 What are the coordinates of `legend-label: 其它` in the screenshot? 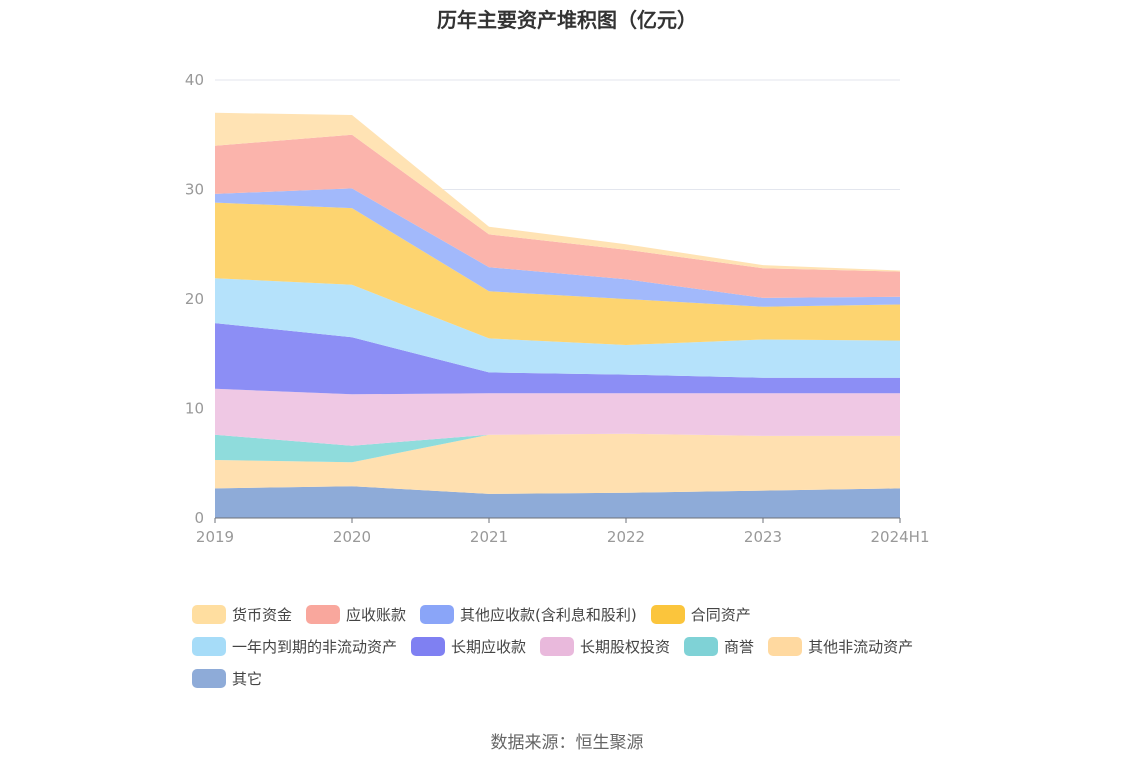 It's located at (247, 678).